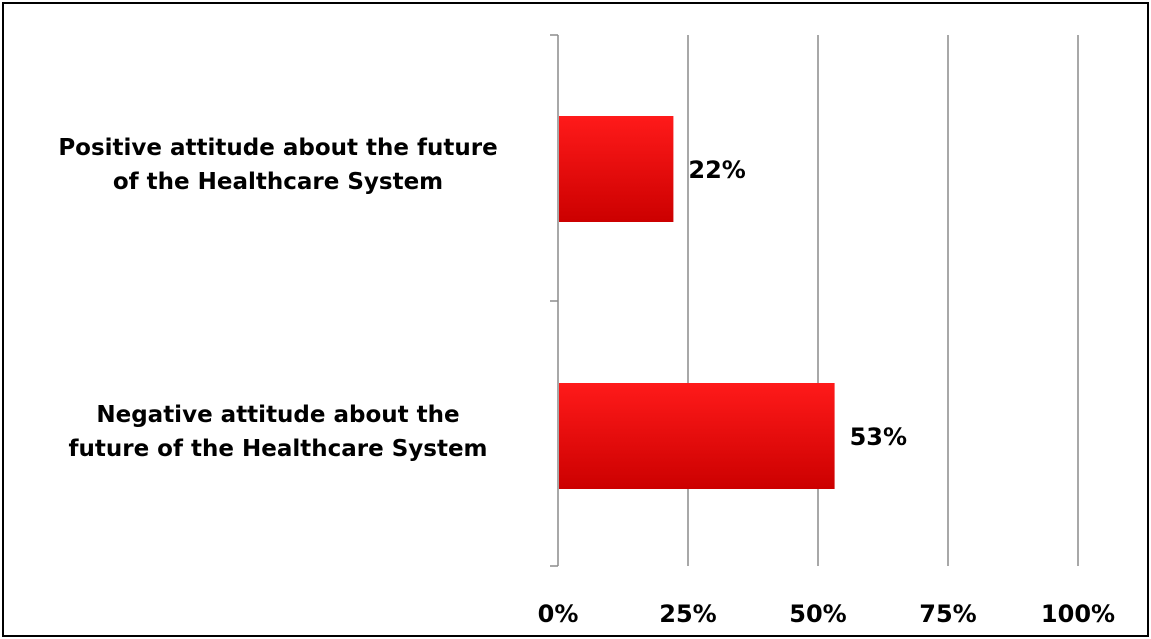  I want to click on bars, so click(697, 302).